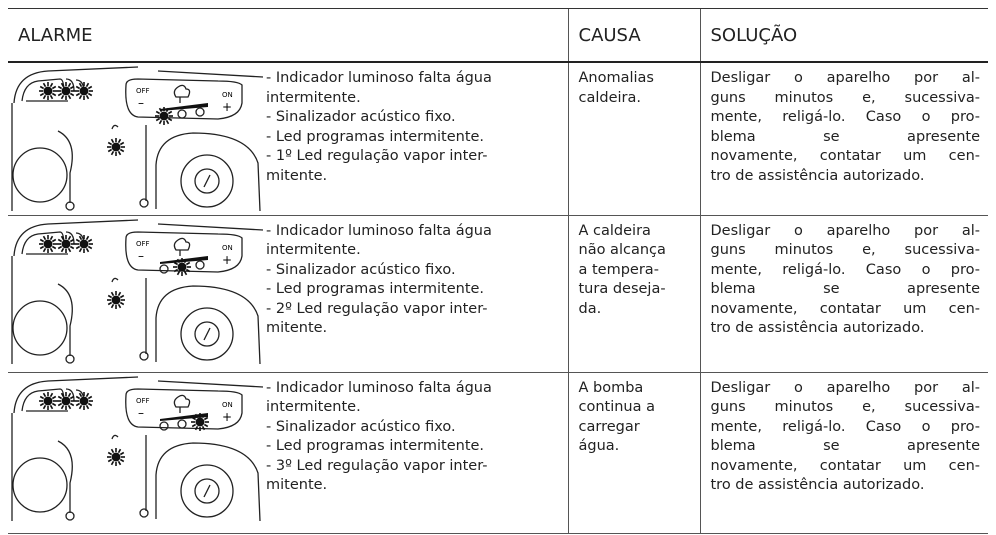  What do you see at coordinates (377, 465) in the screenshot?
I see `text-line: - 3º Led regulação vapor inter-` at bounding box center [377, 465].